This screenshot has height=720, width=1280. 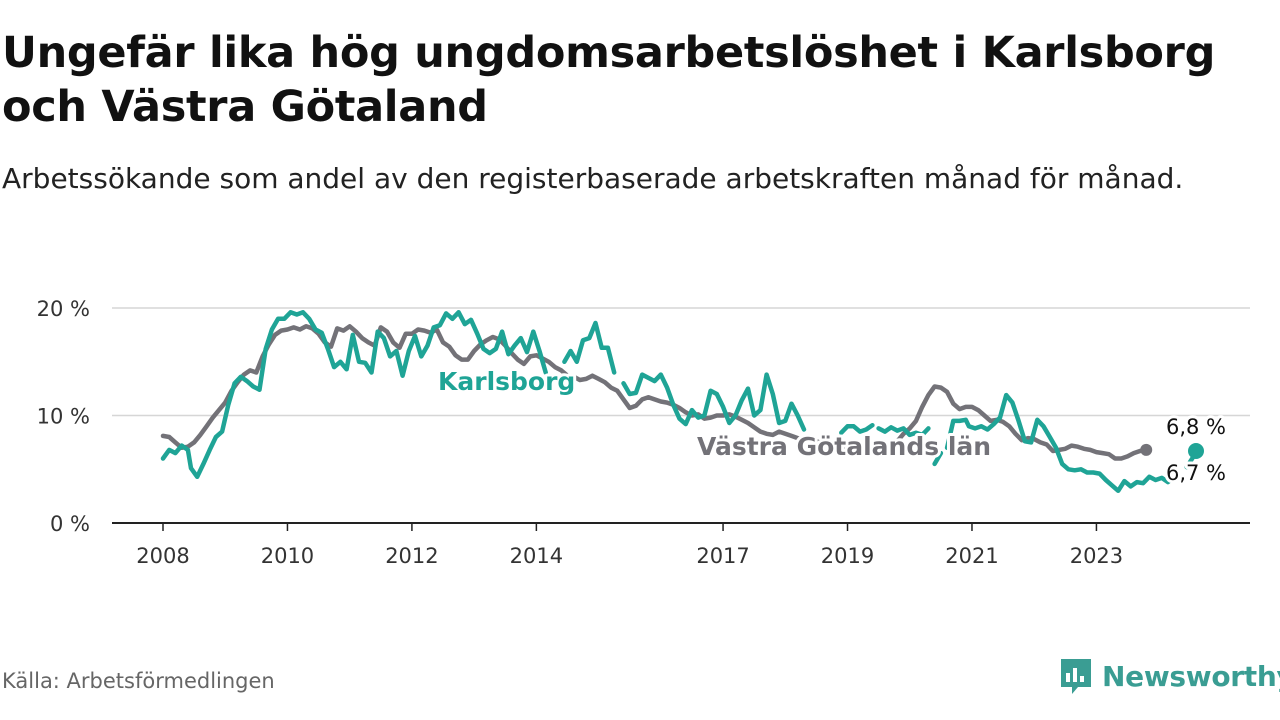 What do you see at coordinates (536, 556) in the screenshot?
I see `x-tick-label: 2014` at bounding box center [536, 556].